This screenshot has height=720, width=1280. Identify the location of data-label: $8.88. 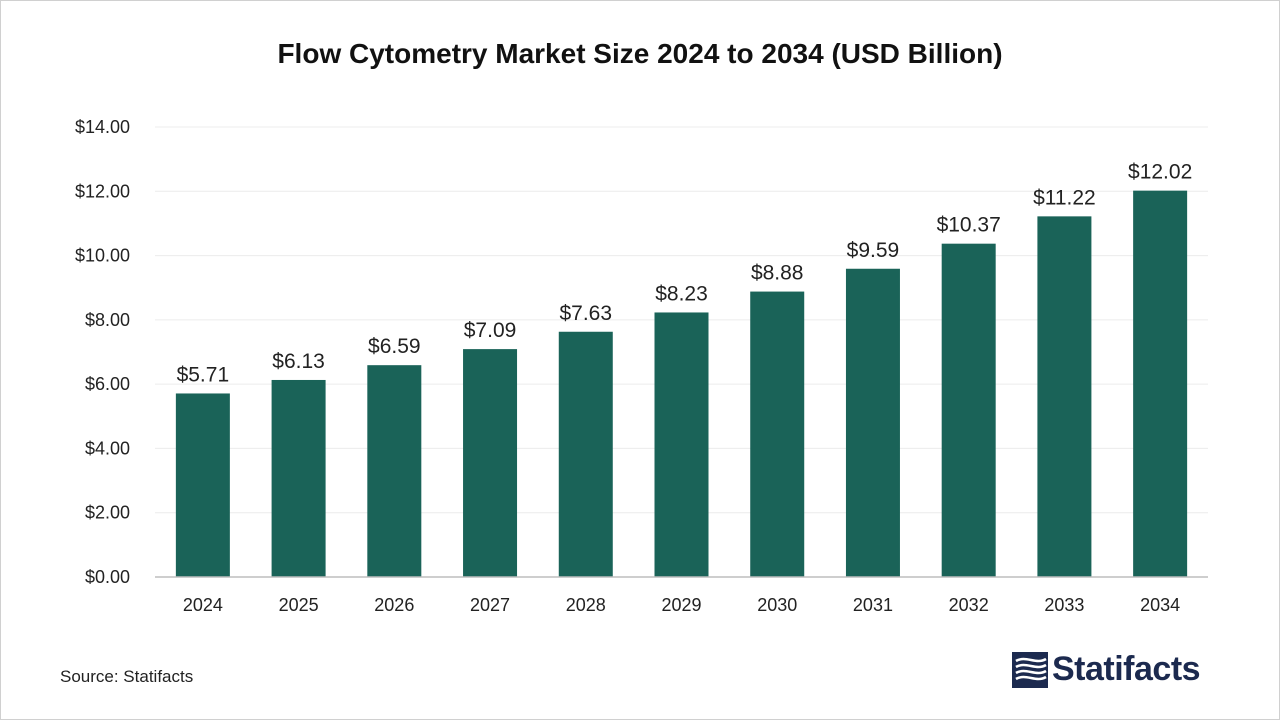
(777, 273).